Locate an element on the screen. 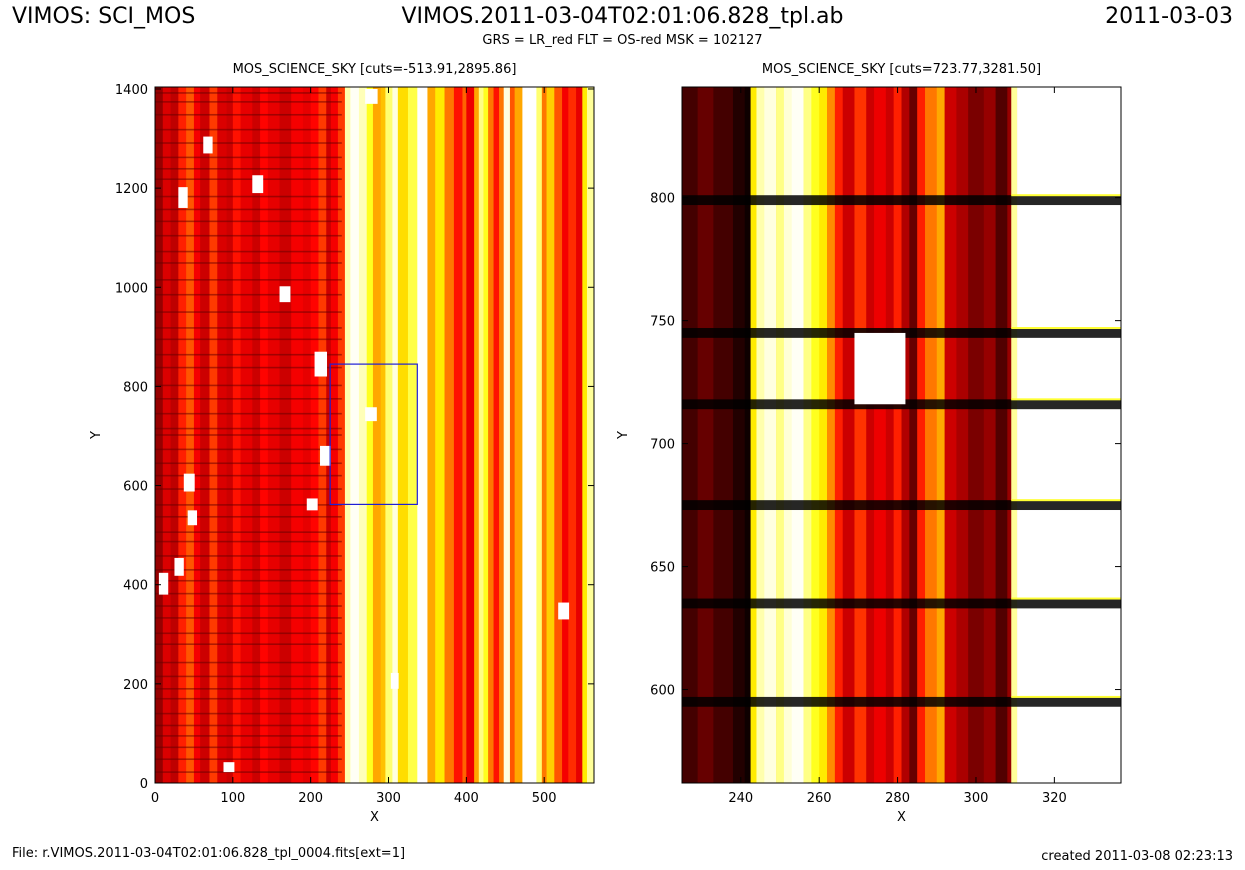  panel-2-bright-spot is located at coordinates (880, 368).